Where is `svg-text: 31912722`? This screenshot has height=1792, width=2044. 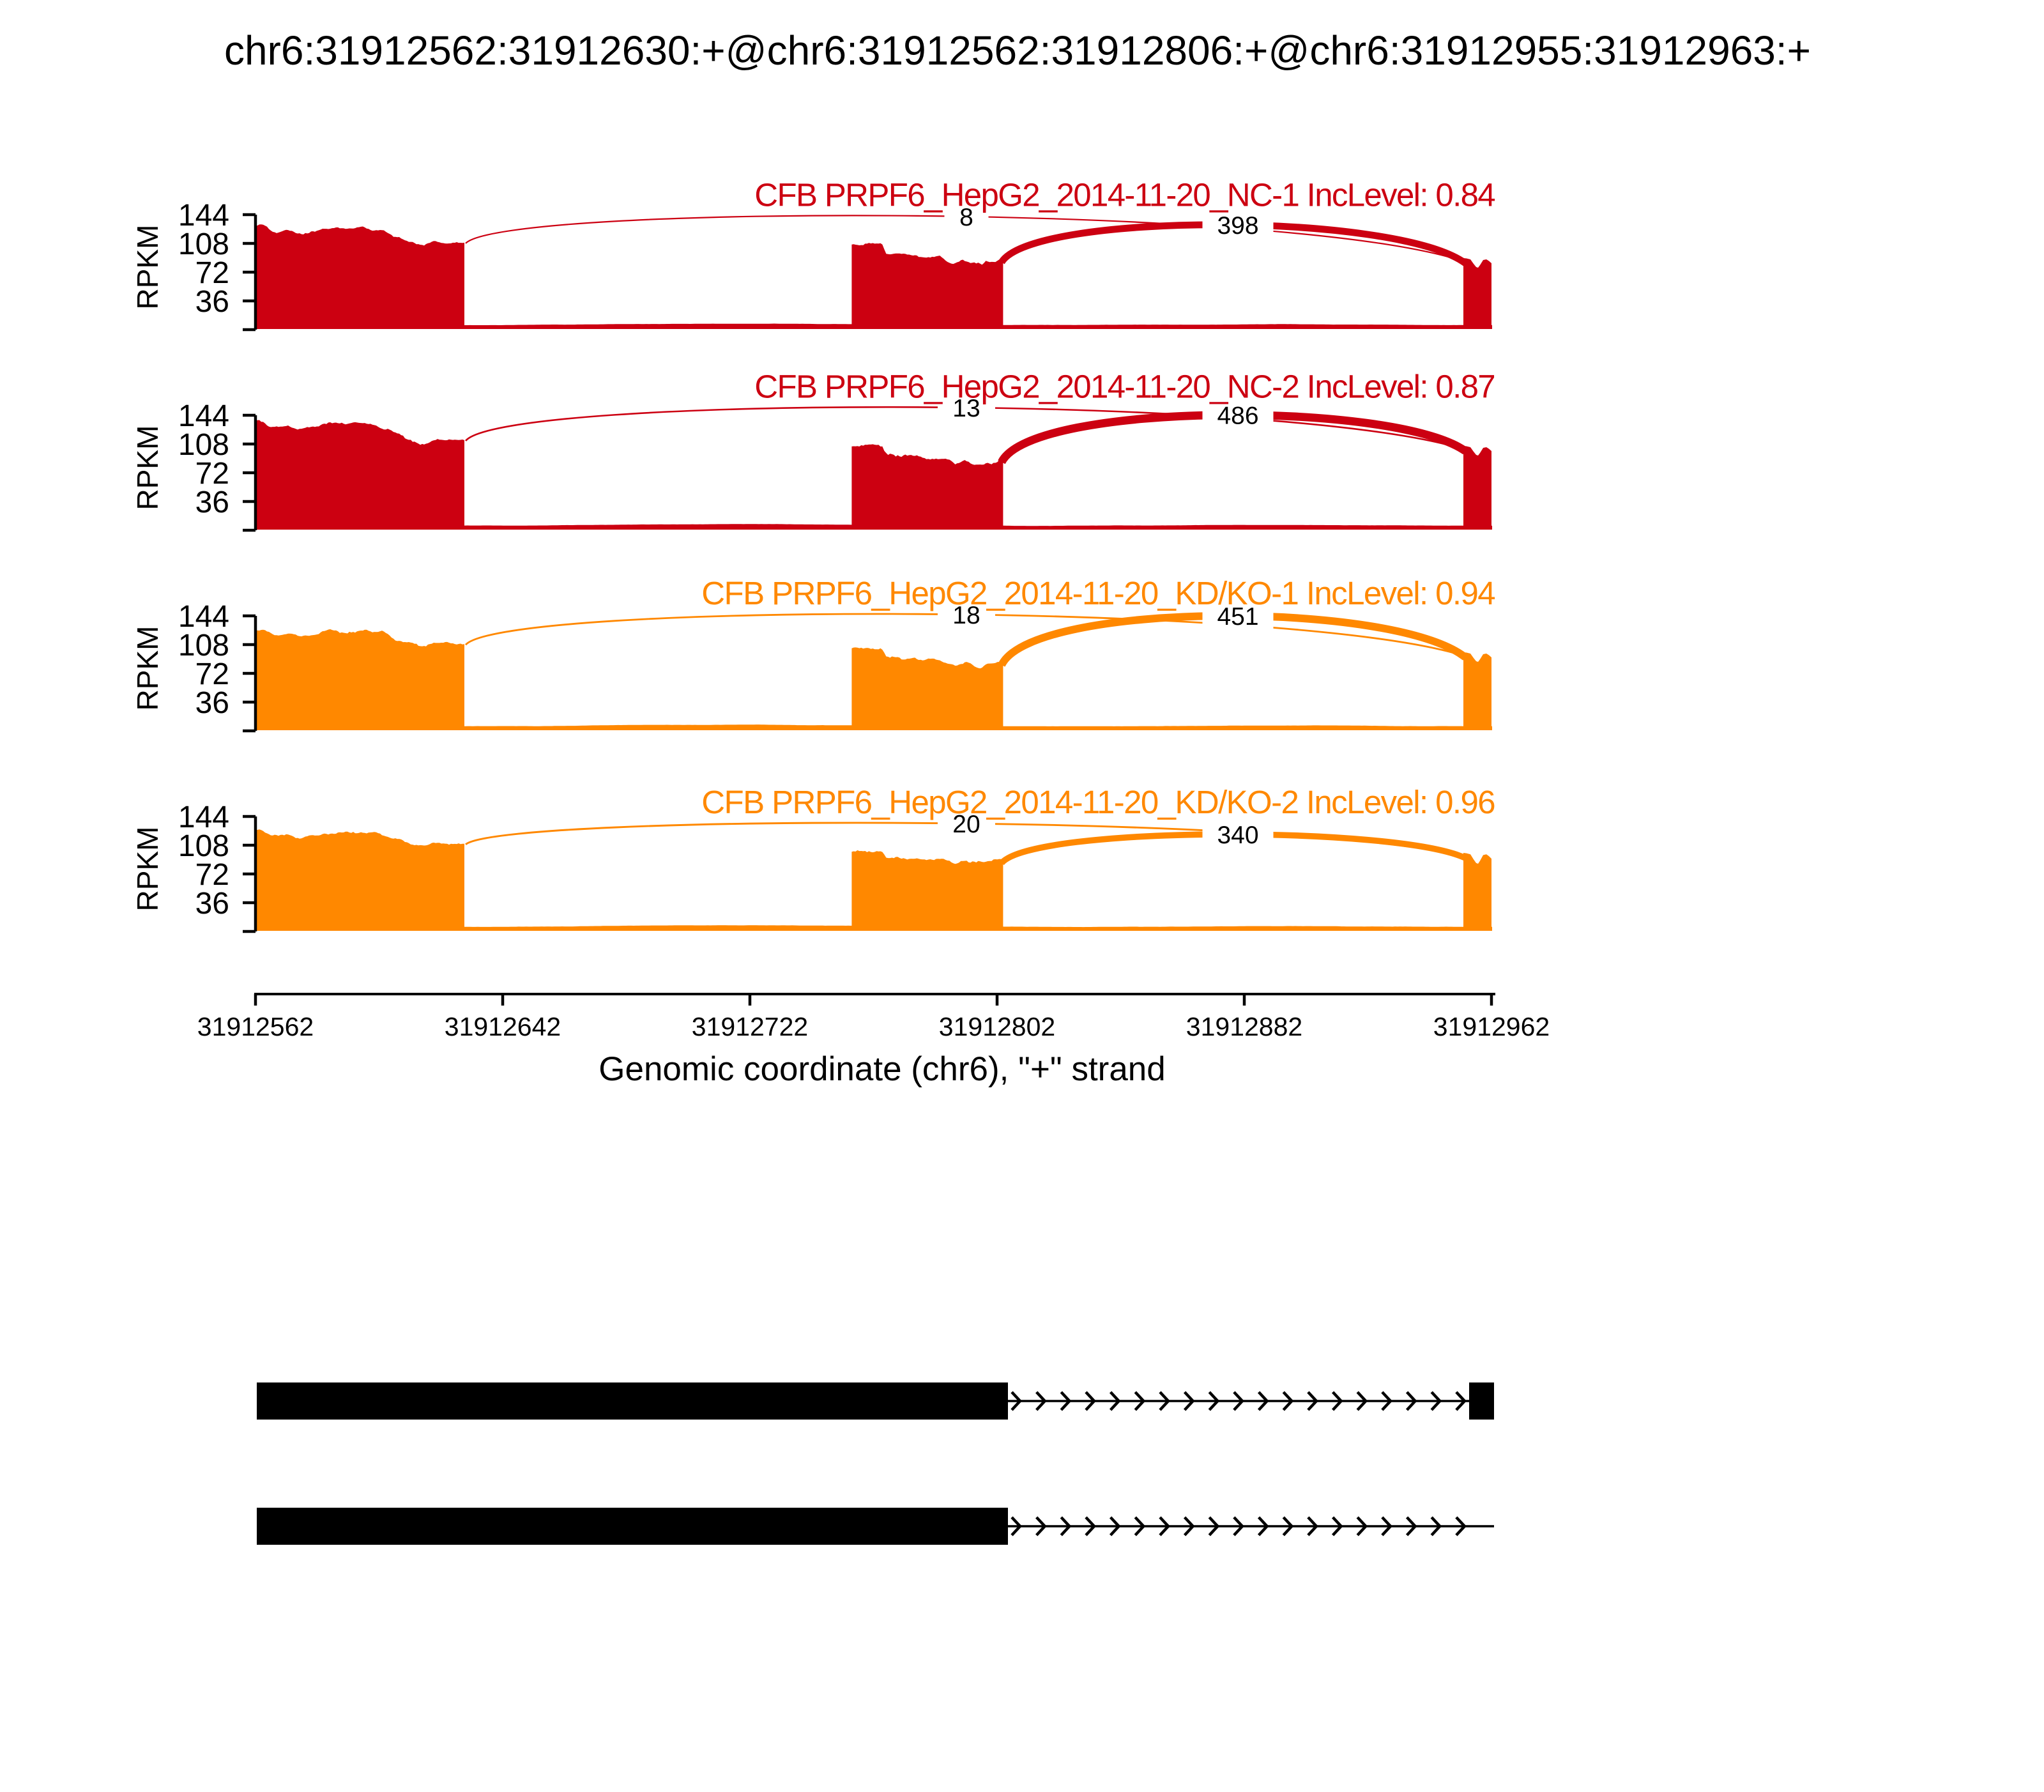 svg-text: 31912722 is located at coordinates (750, 1027).